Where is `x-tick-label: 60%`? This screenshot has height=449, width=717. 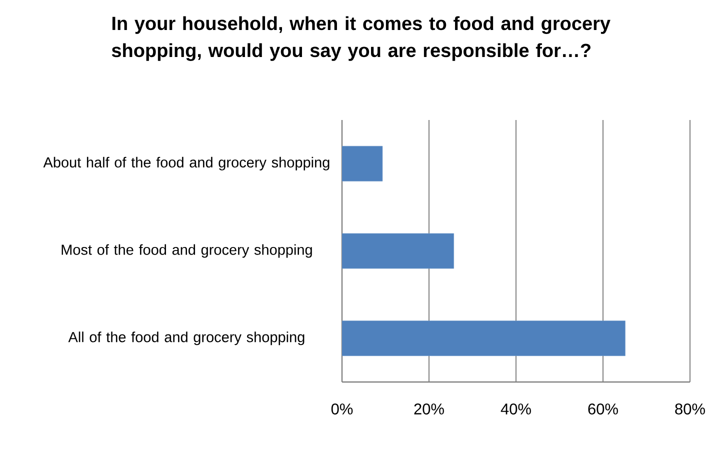
x-tick-label: 60% is located at coordinates (603, 409).